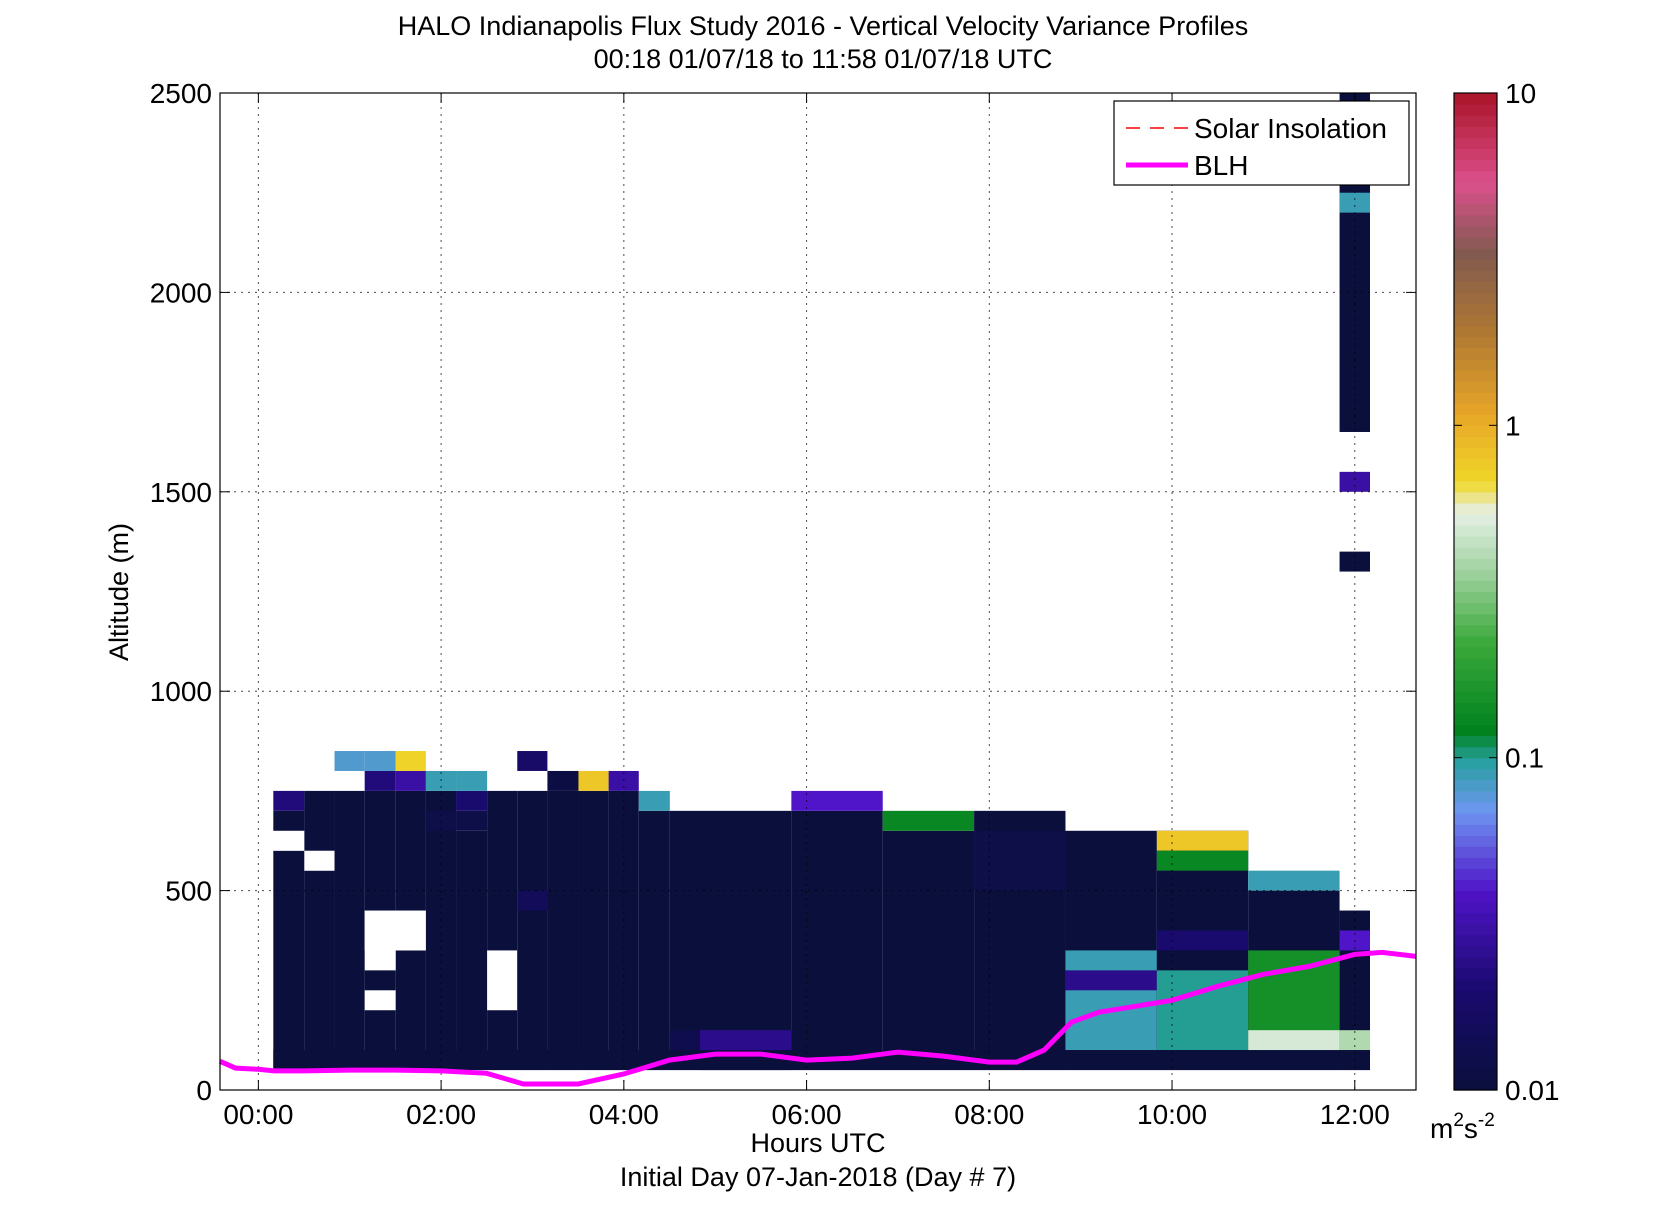 This screenshot has width=1679, height=1216. Describe the element at coordinates (1513, 425) in the screenshot. I see `colorbar-tick-label: 1` at that location.